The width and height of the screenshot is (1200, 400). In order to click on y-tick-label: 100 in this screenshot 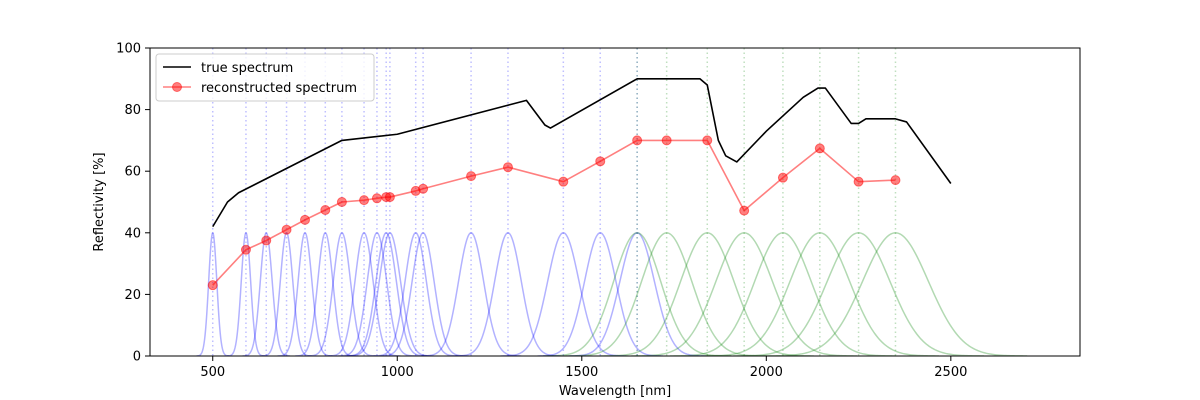, I will do `click(128, 49)`.